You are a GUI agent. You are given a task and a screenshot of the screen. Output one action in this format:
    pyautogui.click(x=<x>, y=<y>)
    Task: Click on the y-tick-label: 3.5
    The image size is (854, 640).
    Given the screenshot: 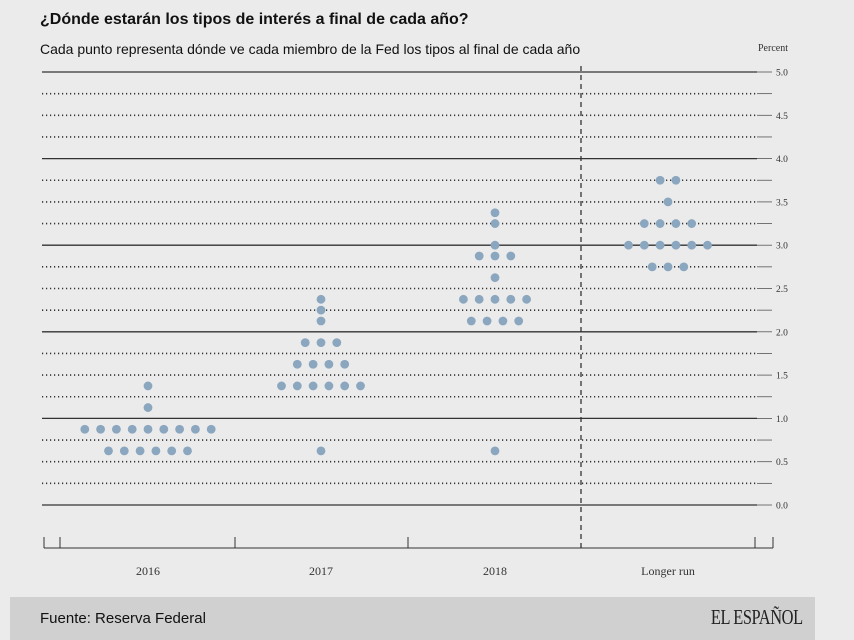 What is the action you would take?
    pyautogui.click(x=782, y=203)
    